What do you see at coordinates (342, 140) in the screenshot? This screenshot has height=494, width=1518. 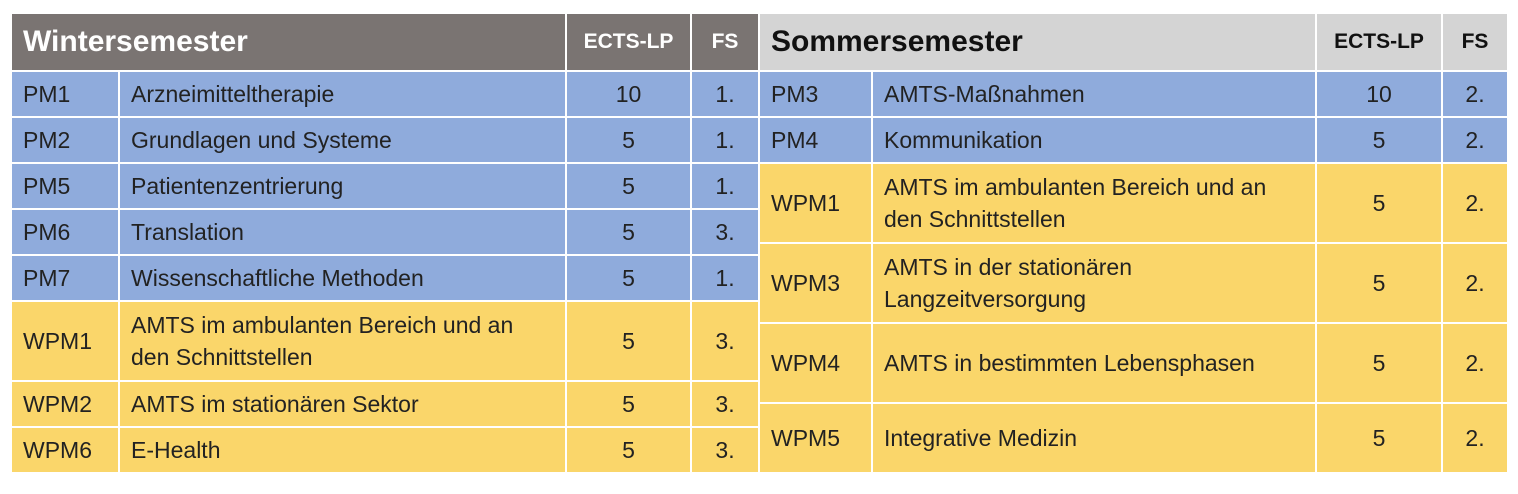 I see `module-name: Grundlagen und Systeme` at bounding box center [342, 140].